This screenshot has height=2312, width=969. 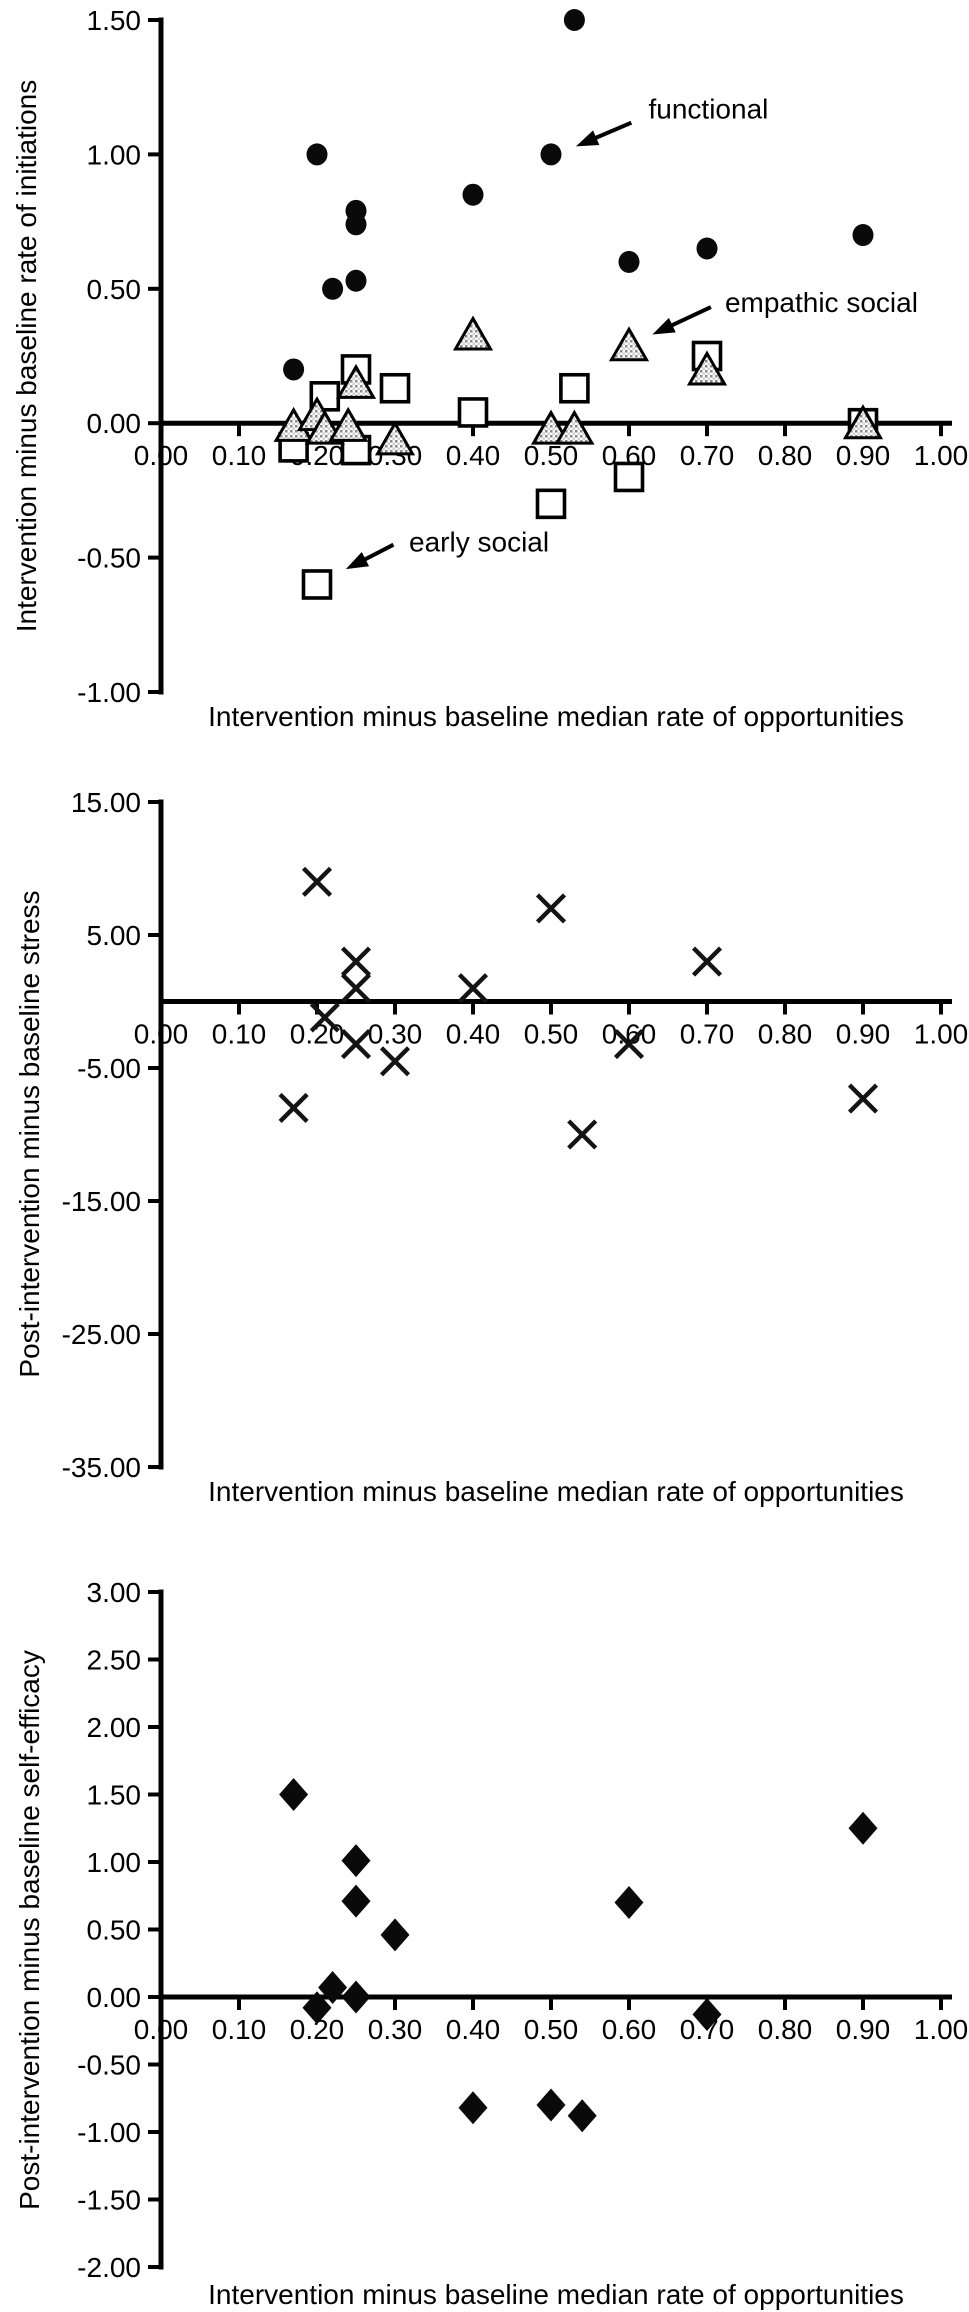 I want to click on y-tick-label: -2.00, so click(x=109, y=2267).